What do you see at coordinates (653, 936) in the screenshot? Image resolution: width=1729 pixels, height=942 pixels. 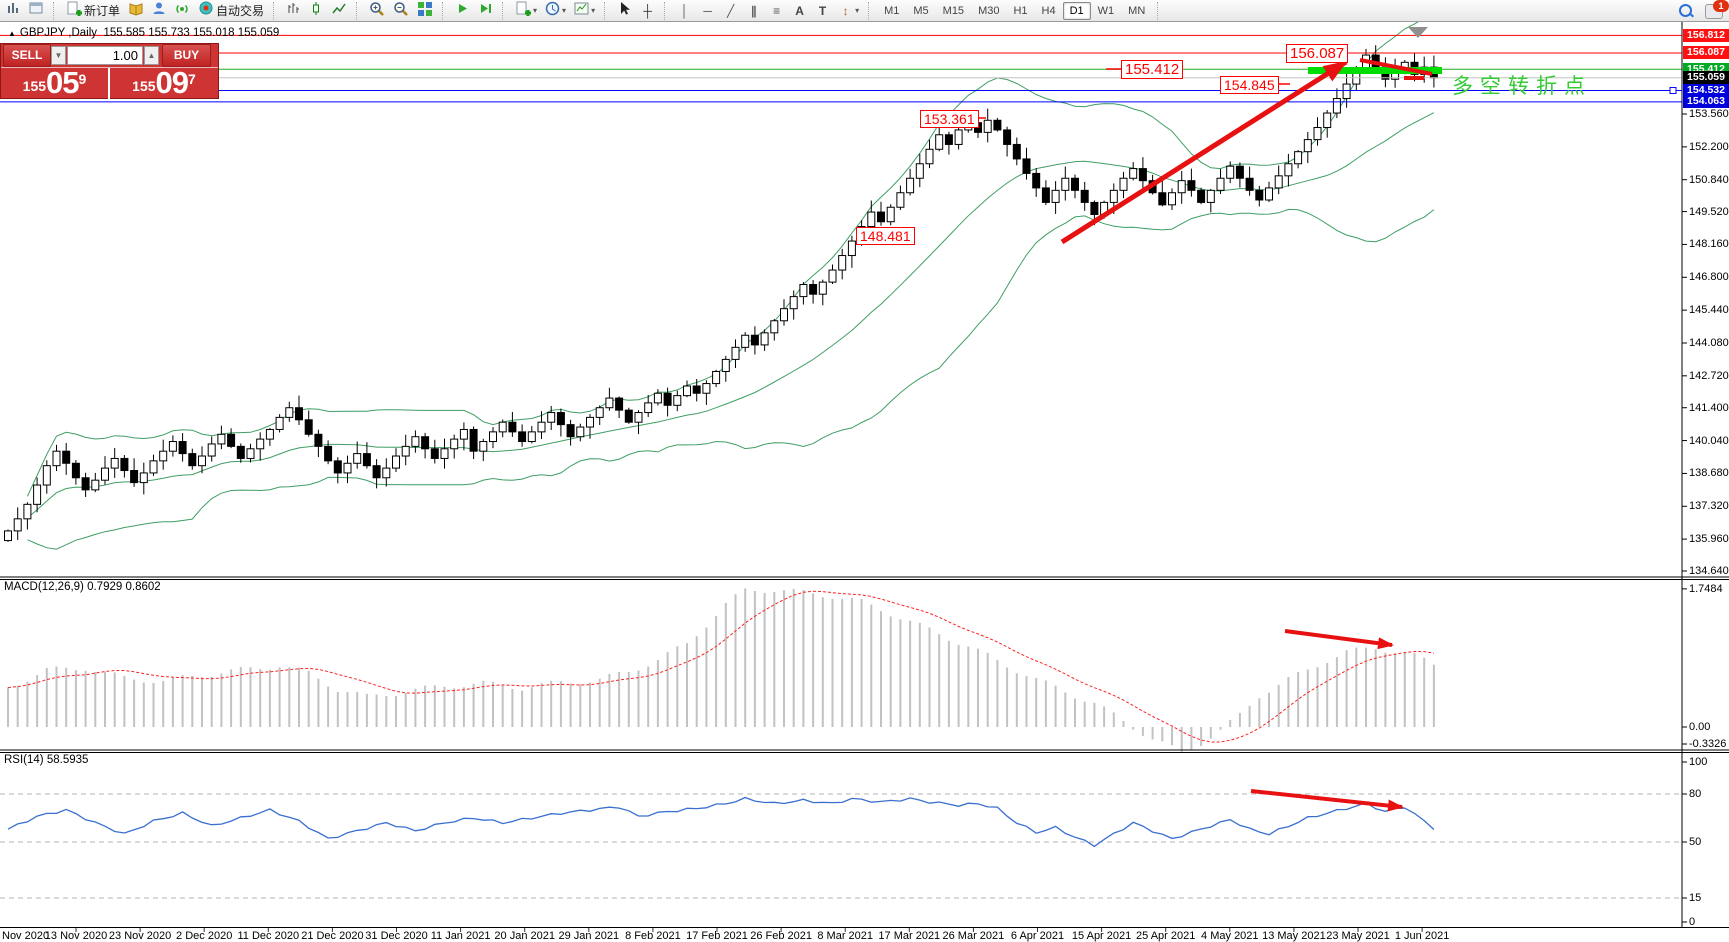 I see `time-axis-label: 8 Feb 2021` at bounding box center [653, 936].